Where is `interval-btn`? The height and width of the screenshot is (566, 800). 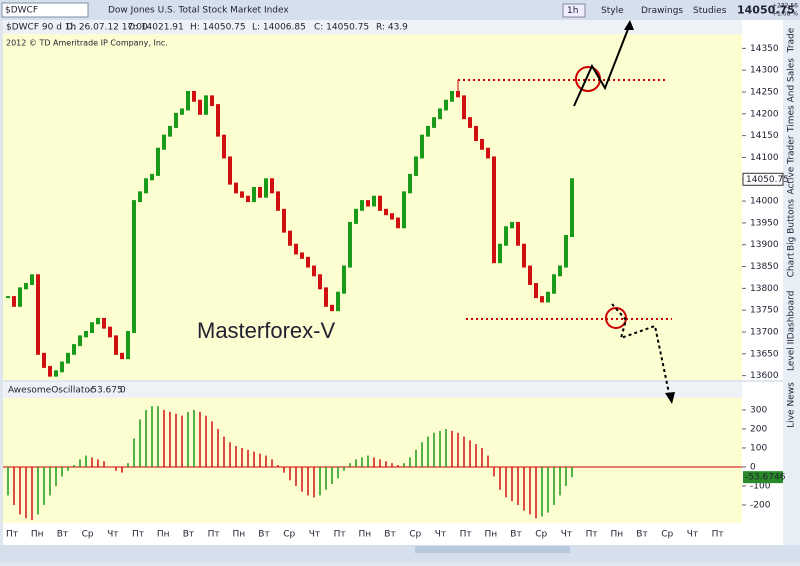
interval-btn is located at coordinates (574, 10).